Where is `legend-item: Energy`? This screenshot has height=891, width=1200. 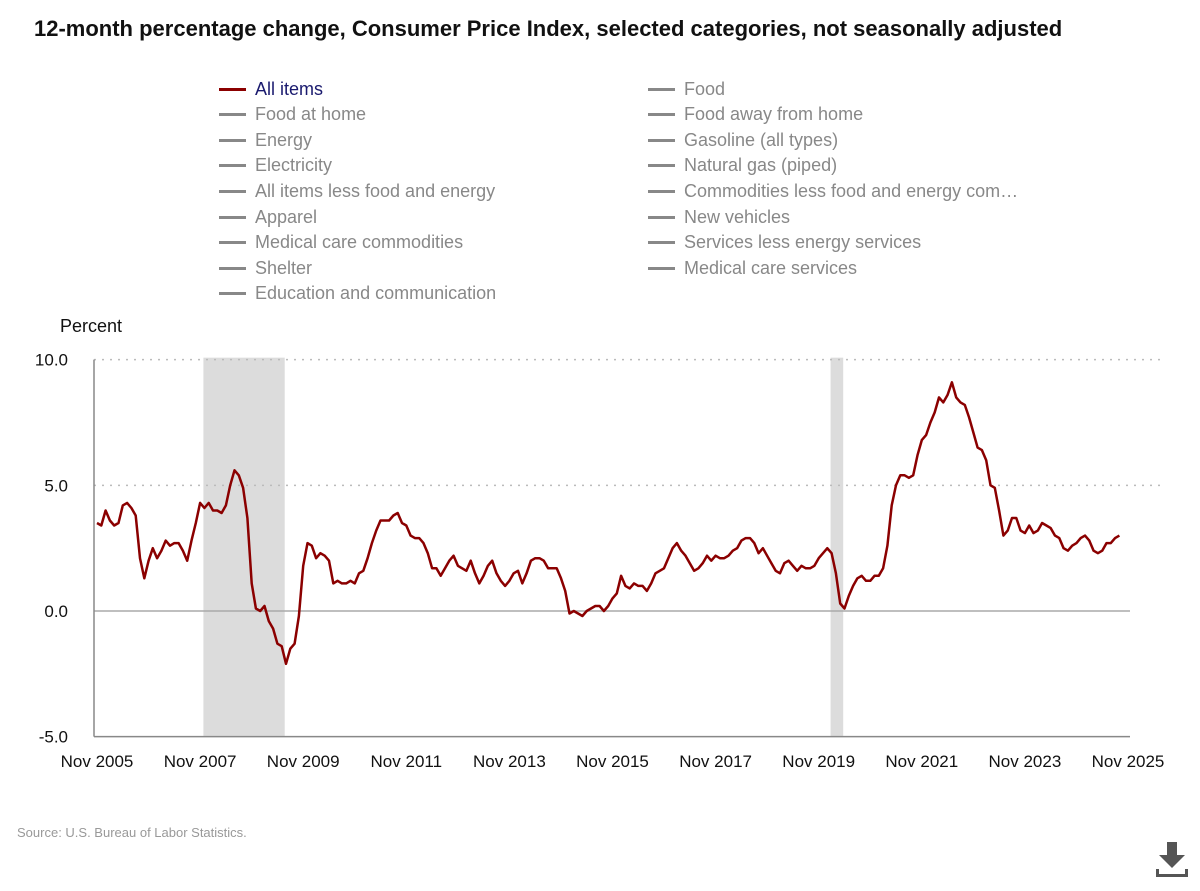
legend-item: Energy is located at coordinates (265, 140).